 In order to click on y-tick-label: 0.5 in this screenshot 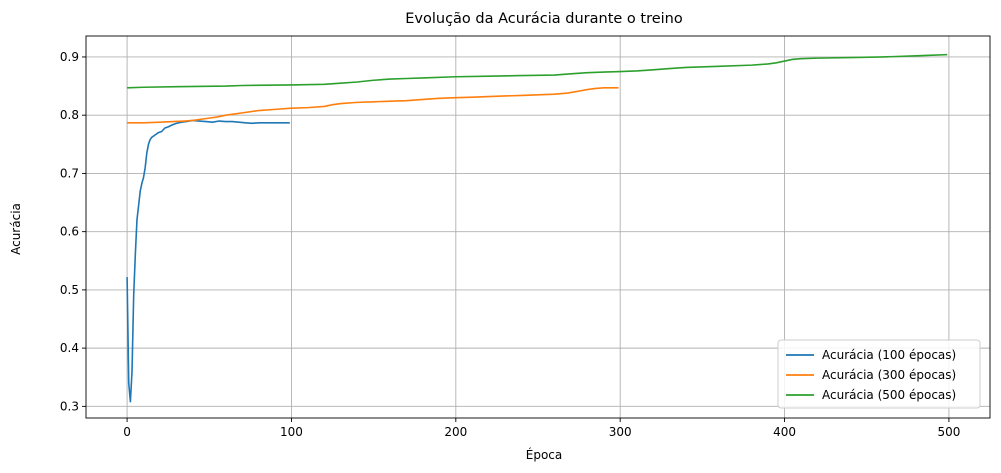, I will do `click(69, 290)`.